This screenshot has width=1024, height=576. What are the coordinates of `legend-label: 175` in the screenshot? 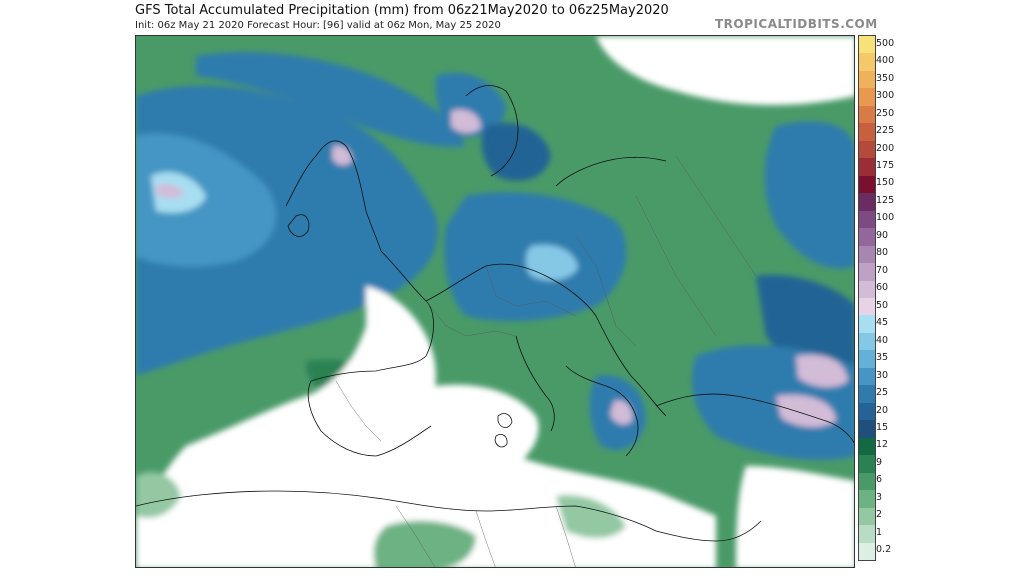 It's located at (885, 165).